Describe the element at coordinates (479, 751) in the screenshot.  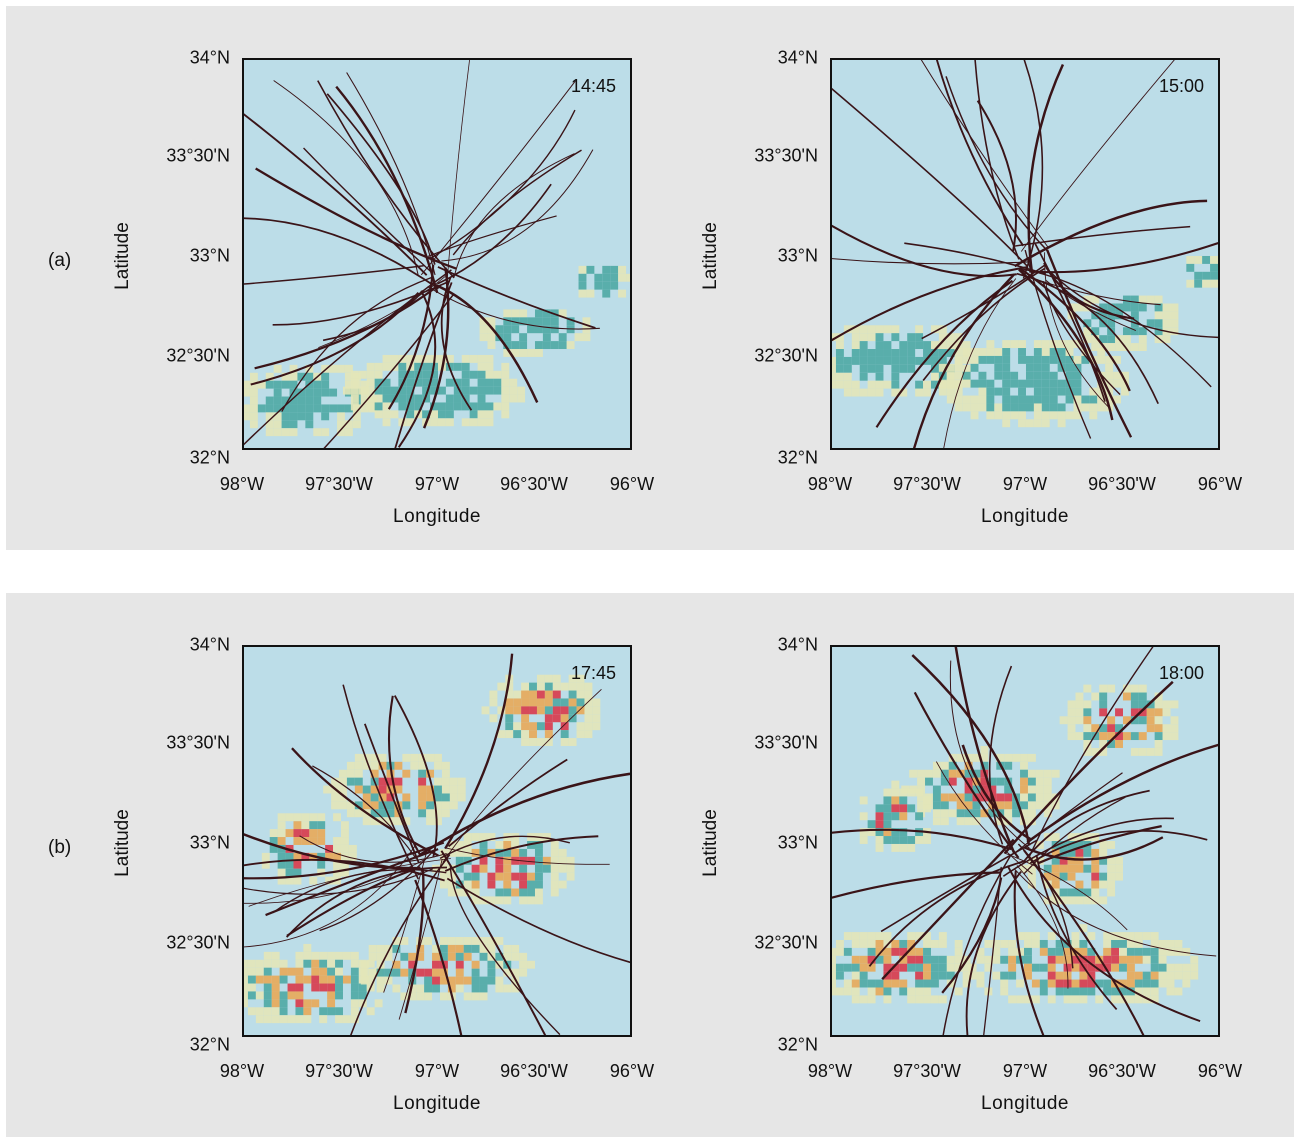
I see `flight-track` at that location.